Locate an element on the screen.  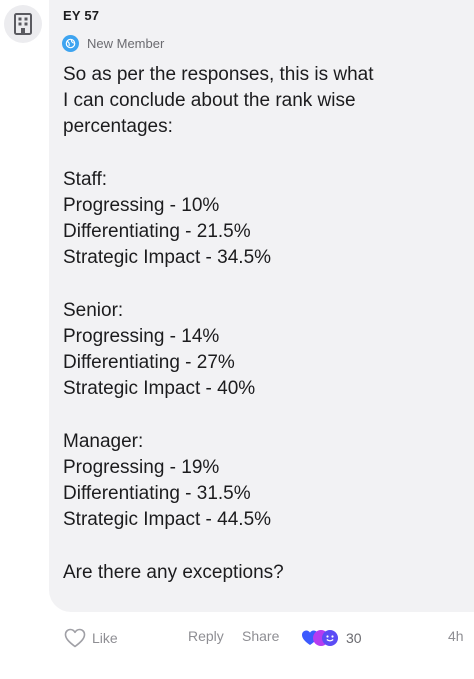
reply-button: Reply is located at coordinates (206, 636).